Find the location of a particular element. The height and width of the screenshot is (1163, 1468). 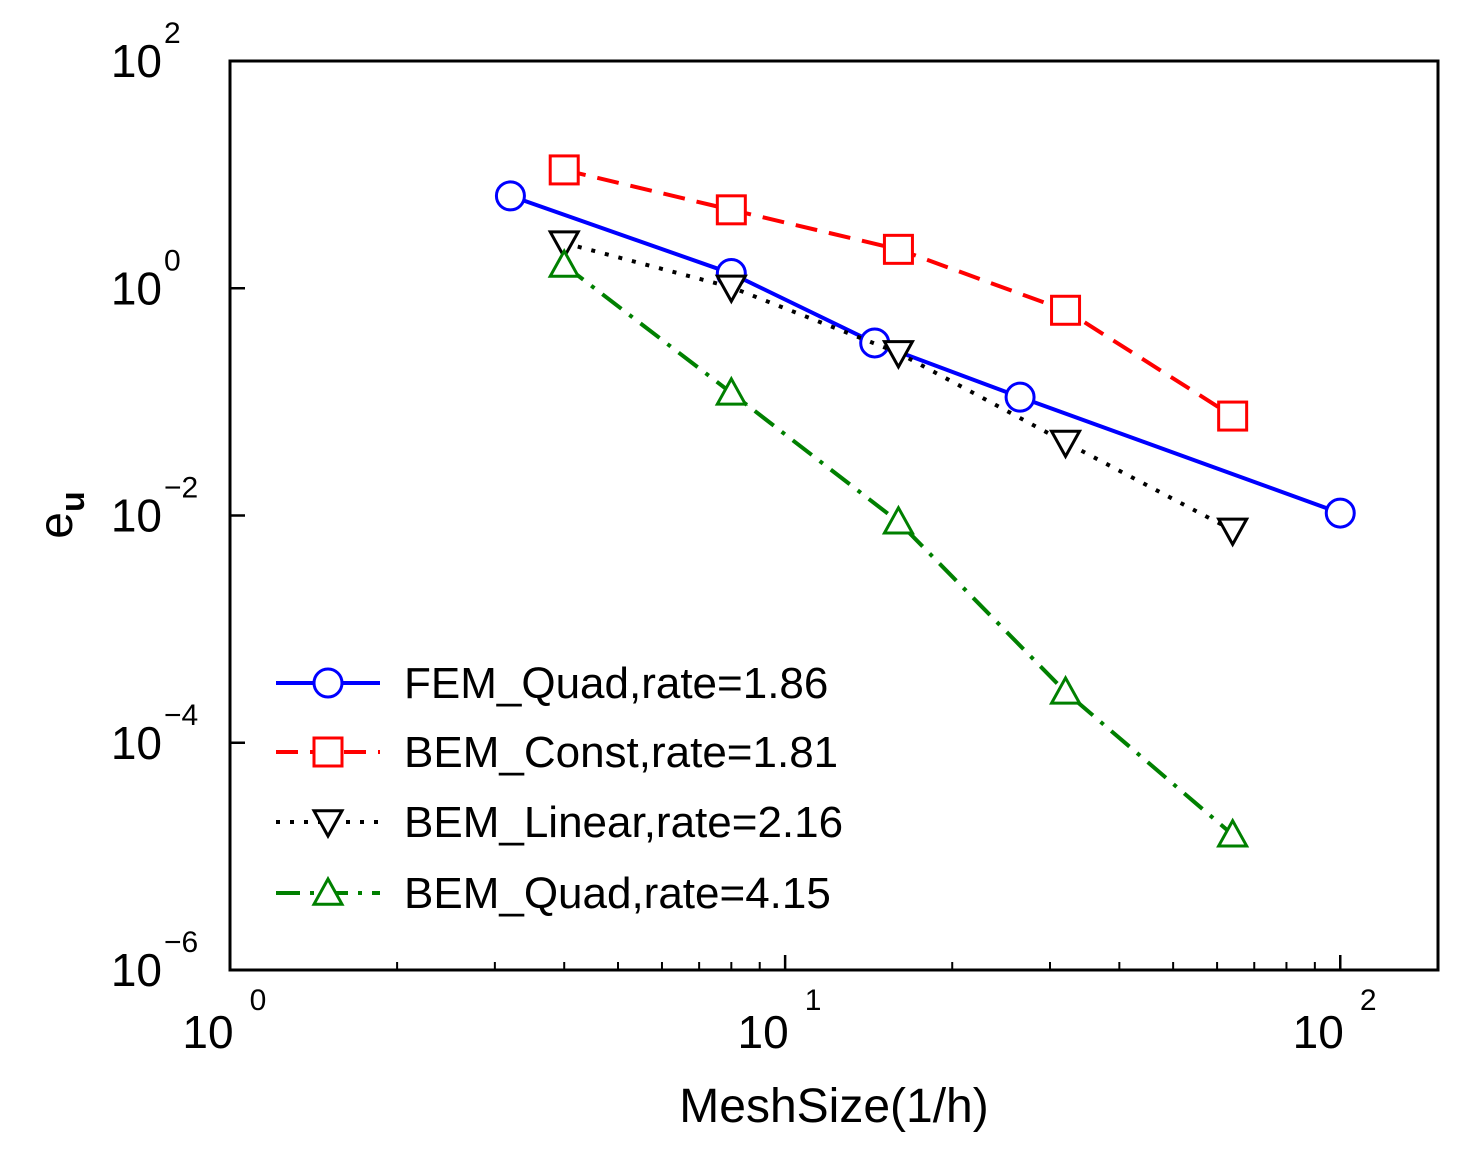

x-axis-label: MeshSize(1/h) is located at coordinates (833, 1106).